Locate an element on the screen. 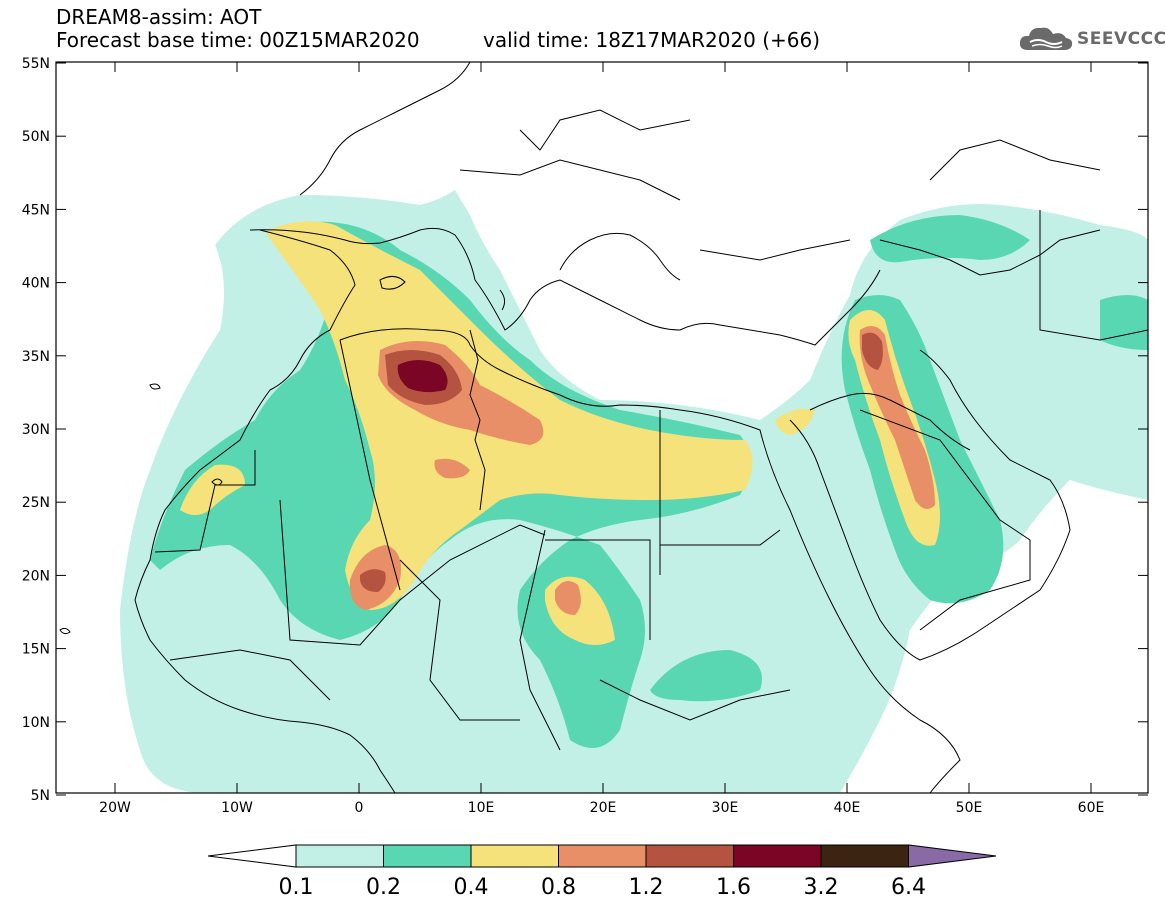  lon-label: 60E is located at coordinates (1091, 808).